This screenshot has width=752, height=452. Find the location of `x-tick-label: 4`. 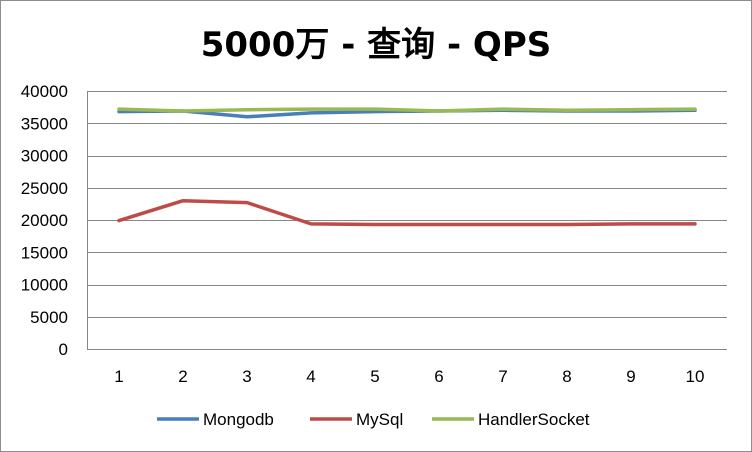

x-tick-label: 4 is located at coordinates (310, 376).